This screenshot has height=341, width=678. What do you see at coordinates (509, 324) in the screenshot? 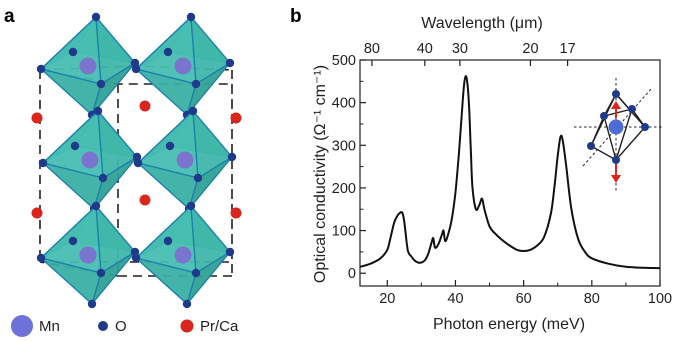
I see `x-axis-title: Photon energy (meV)` at bounding box center [509, 324].